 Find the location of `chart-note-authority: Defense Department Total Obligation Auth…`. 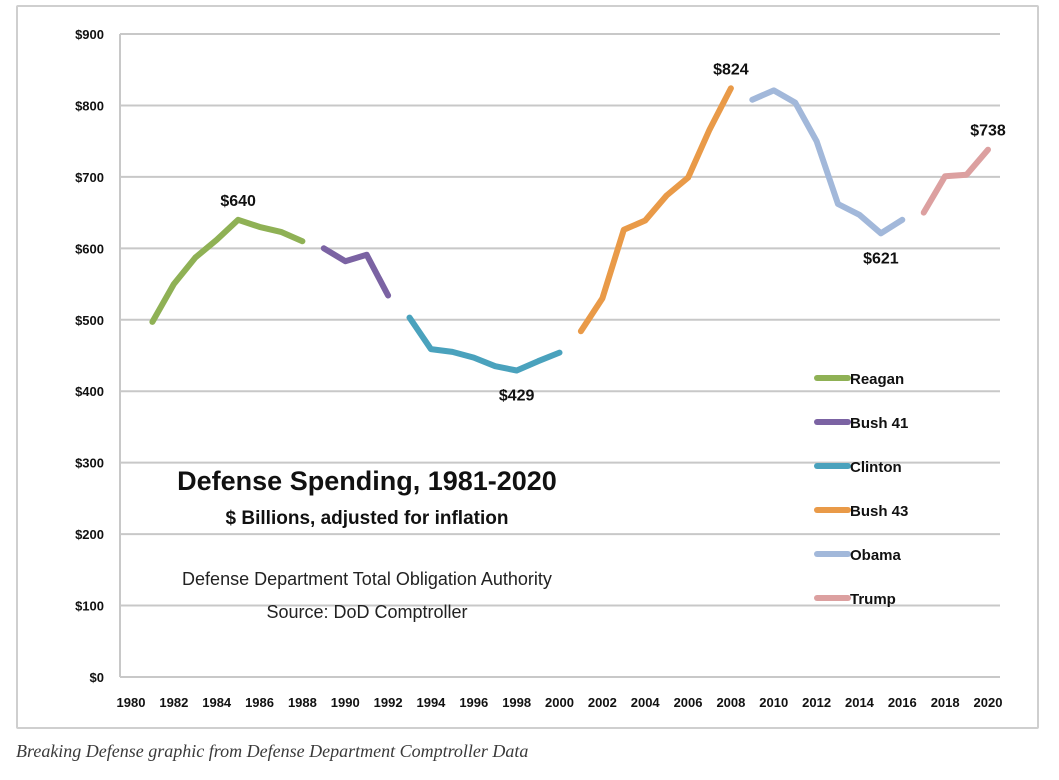

chart-note-authority: Defense Department Total Obligation Auth… is located at coordinates (367, 579).